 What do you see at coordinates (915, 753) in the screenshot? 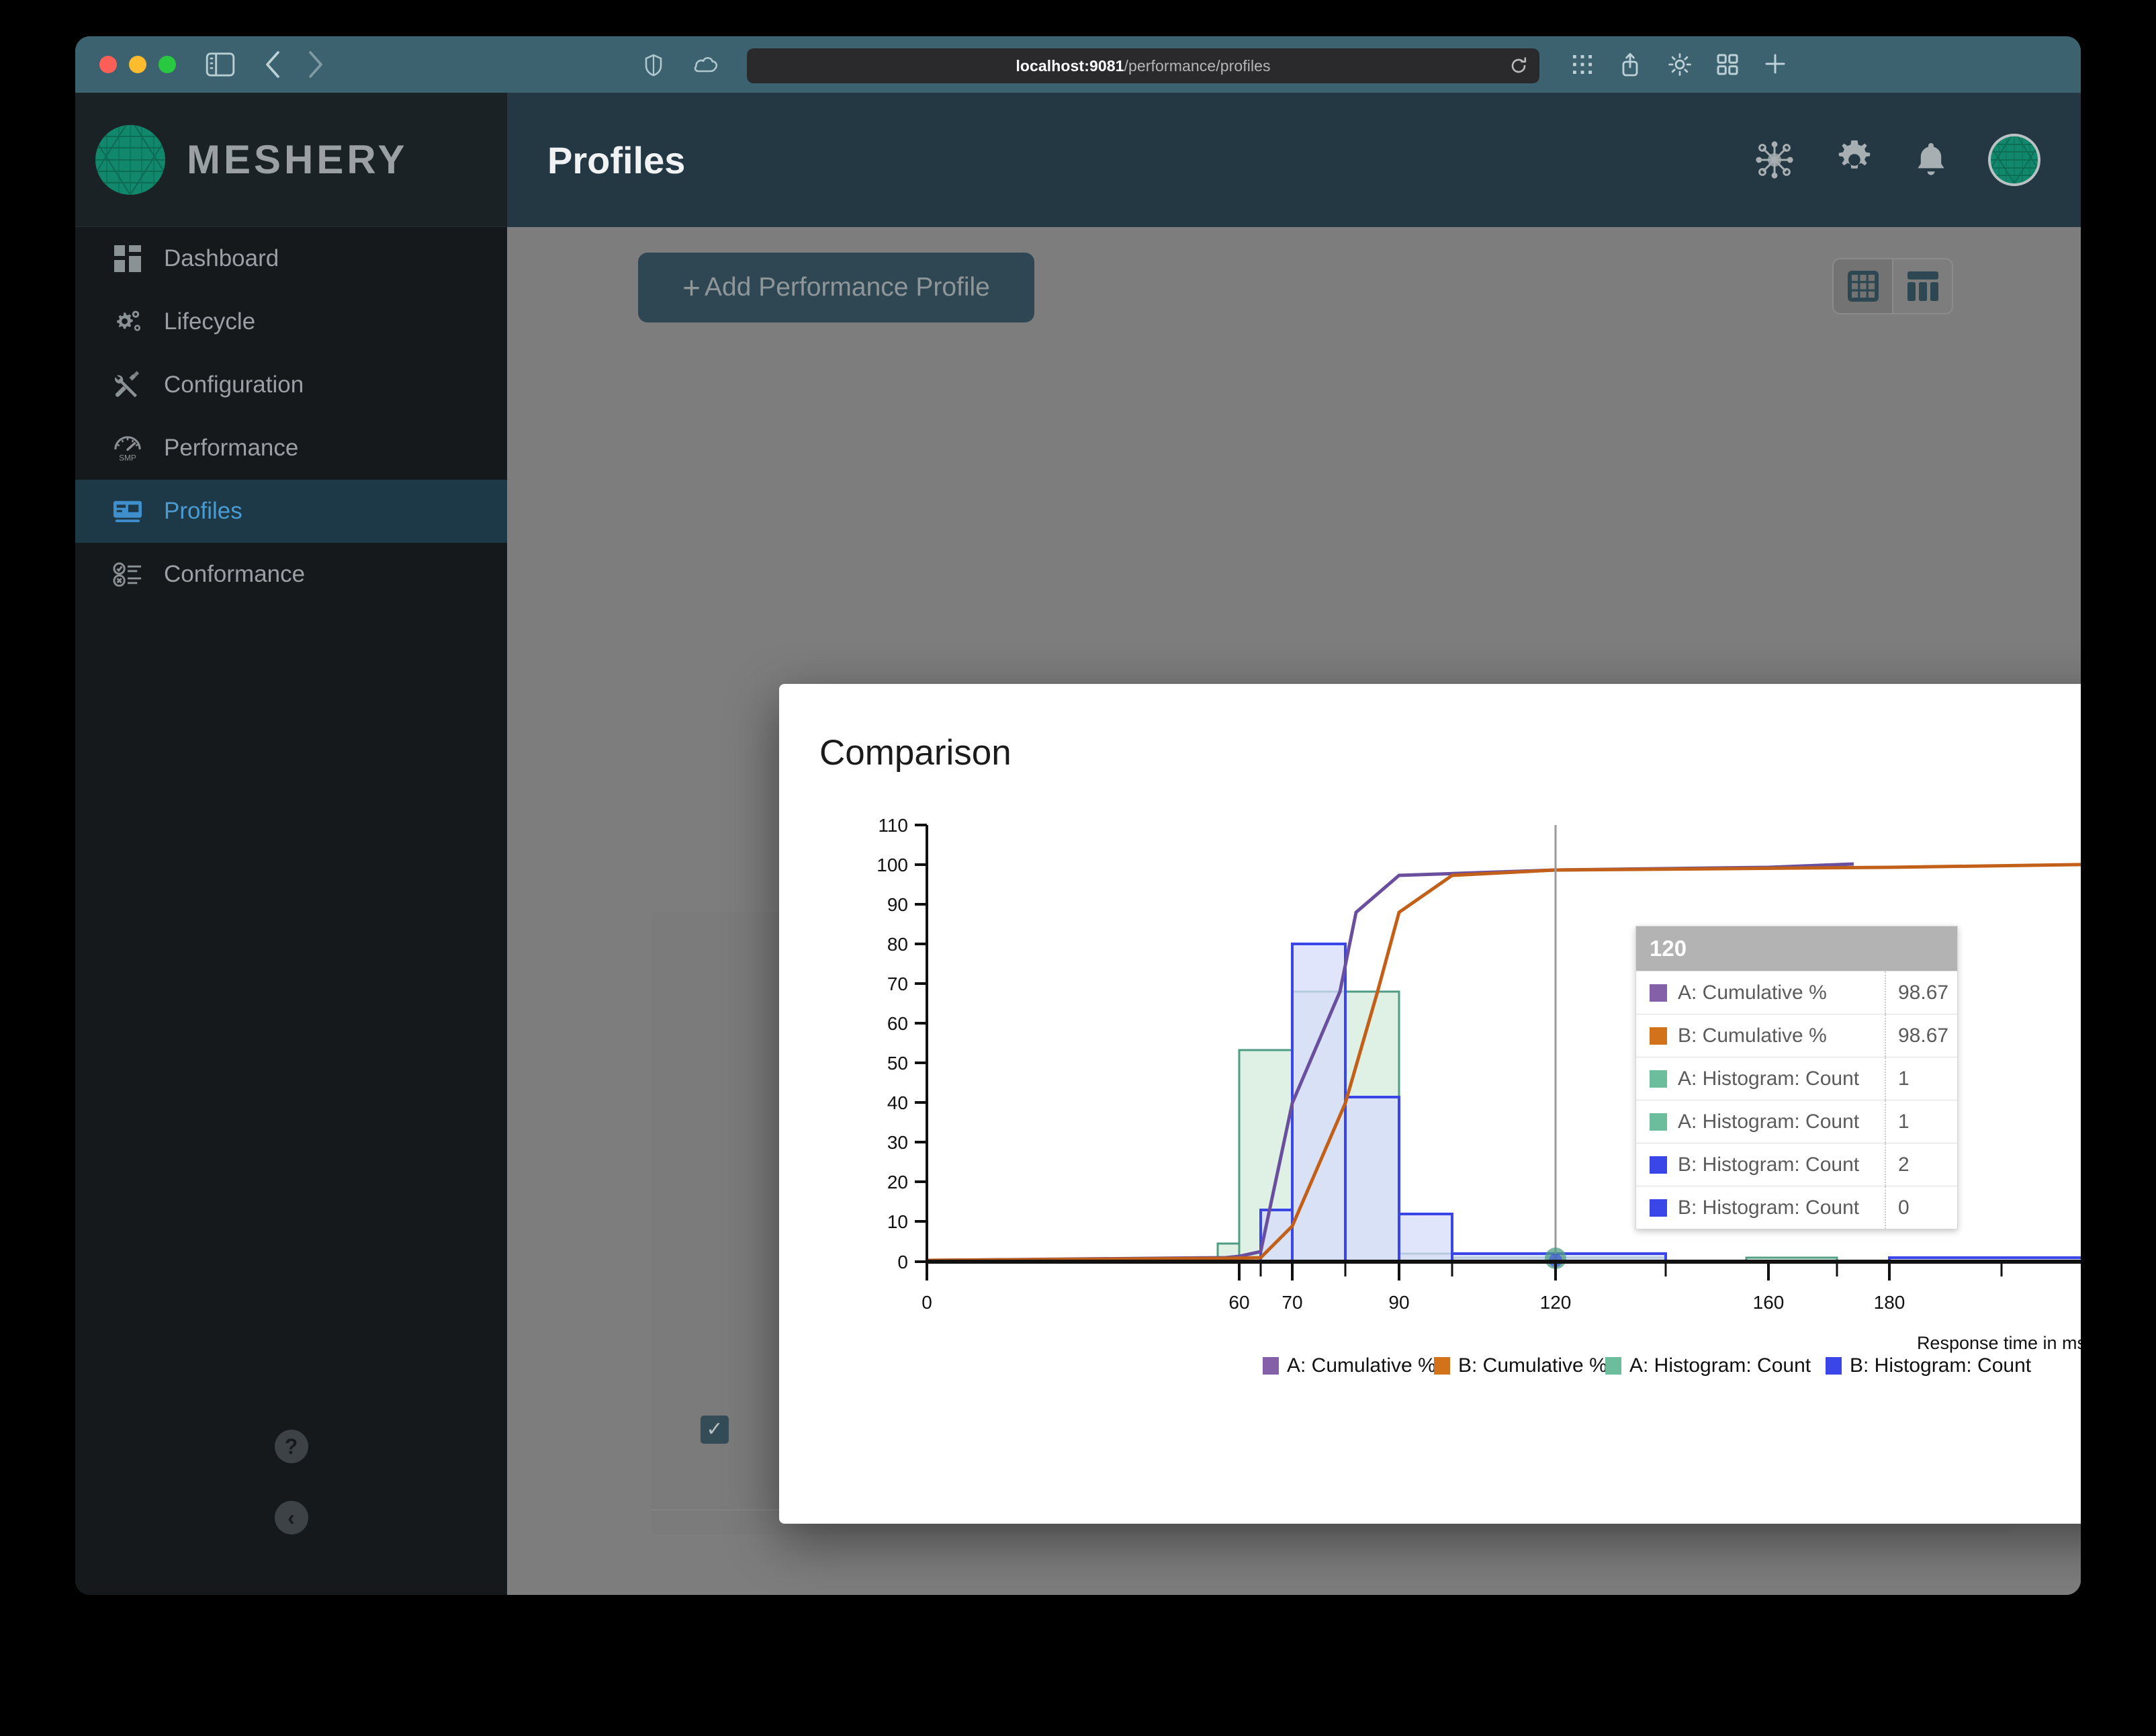
I see `dialog-title: Comparison` at bounding box center [915, 753].